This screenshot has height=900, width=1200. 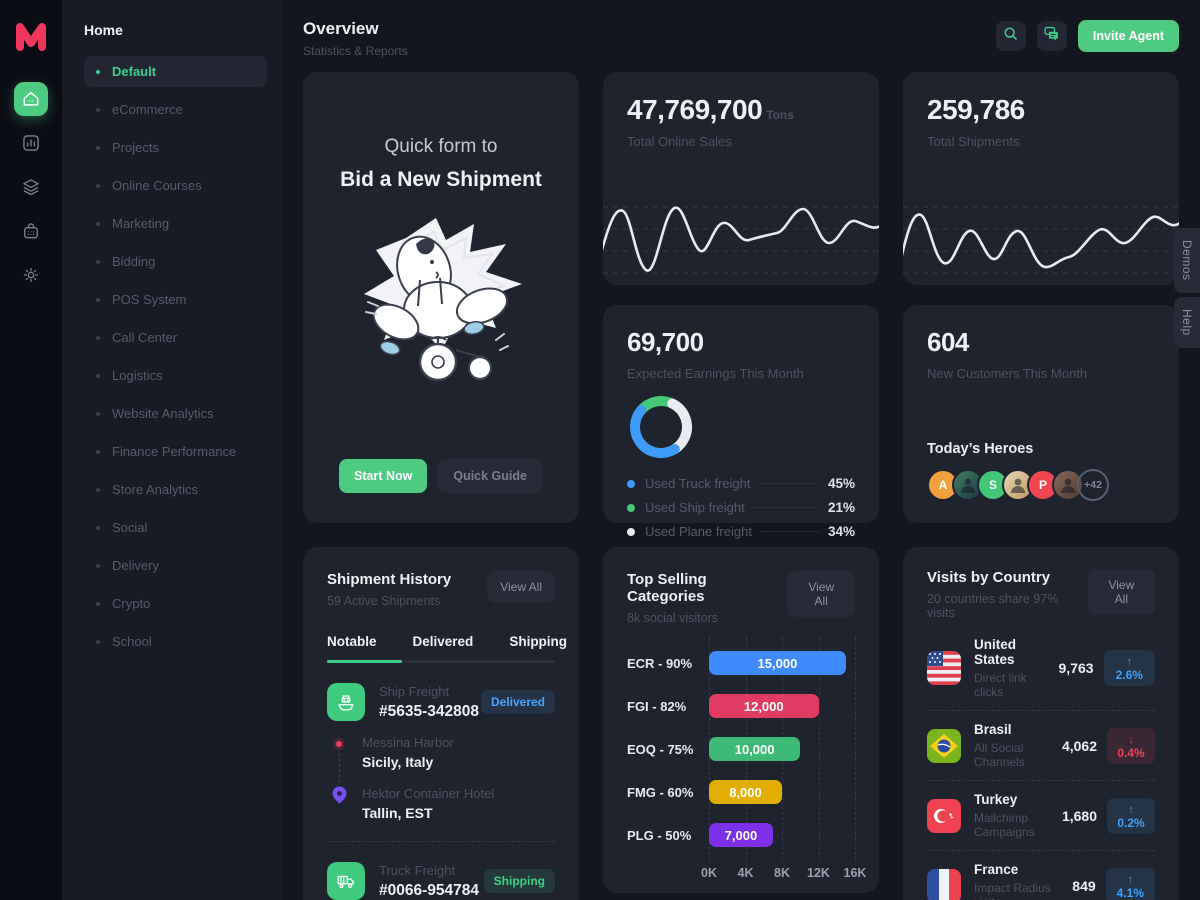 I want to click on shipment-entry: Ship Freight #5635-342808 Delivered, so click(x=441, y=702).